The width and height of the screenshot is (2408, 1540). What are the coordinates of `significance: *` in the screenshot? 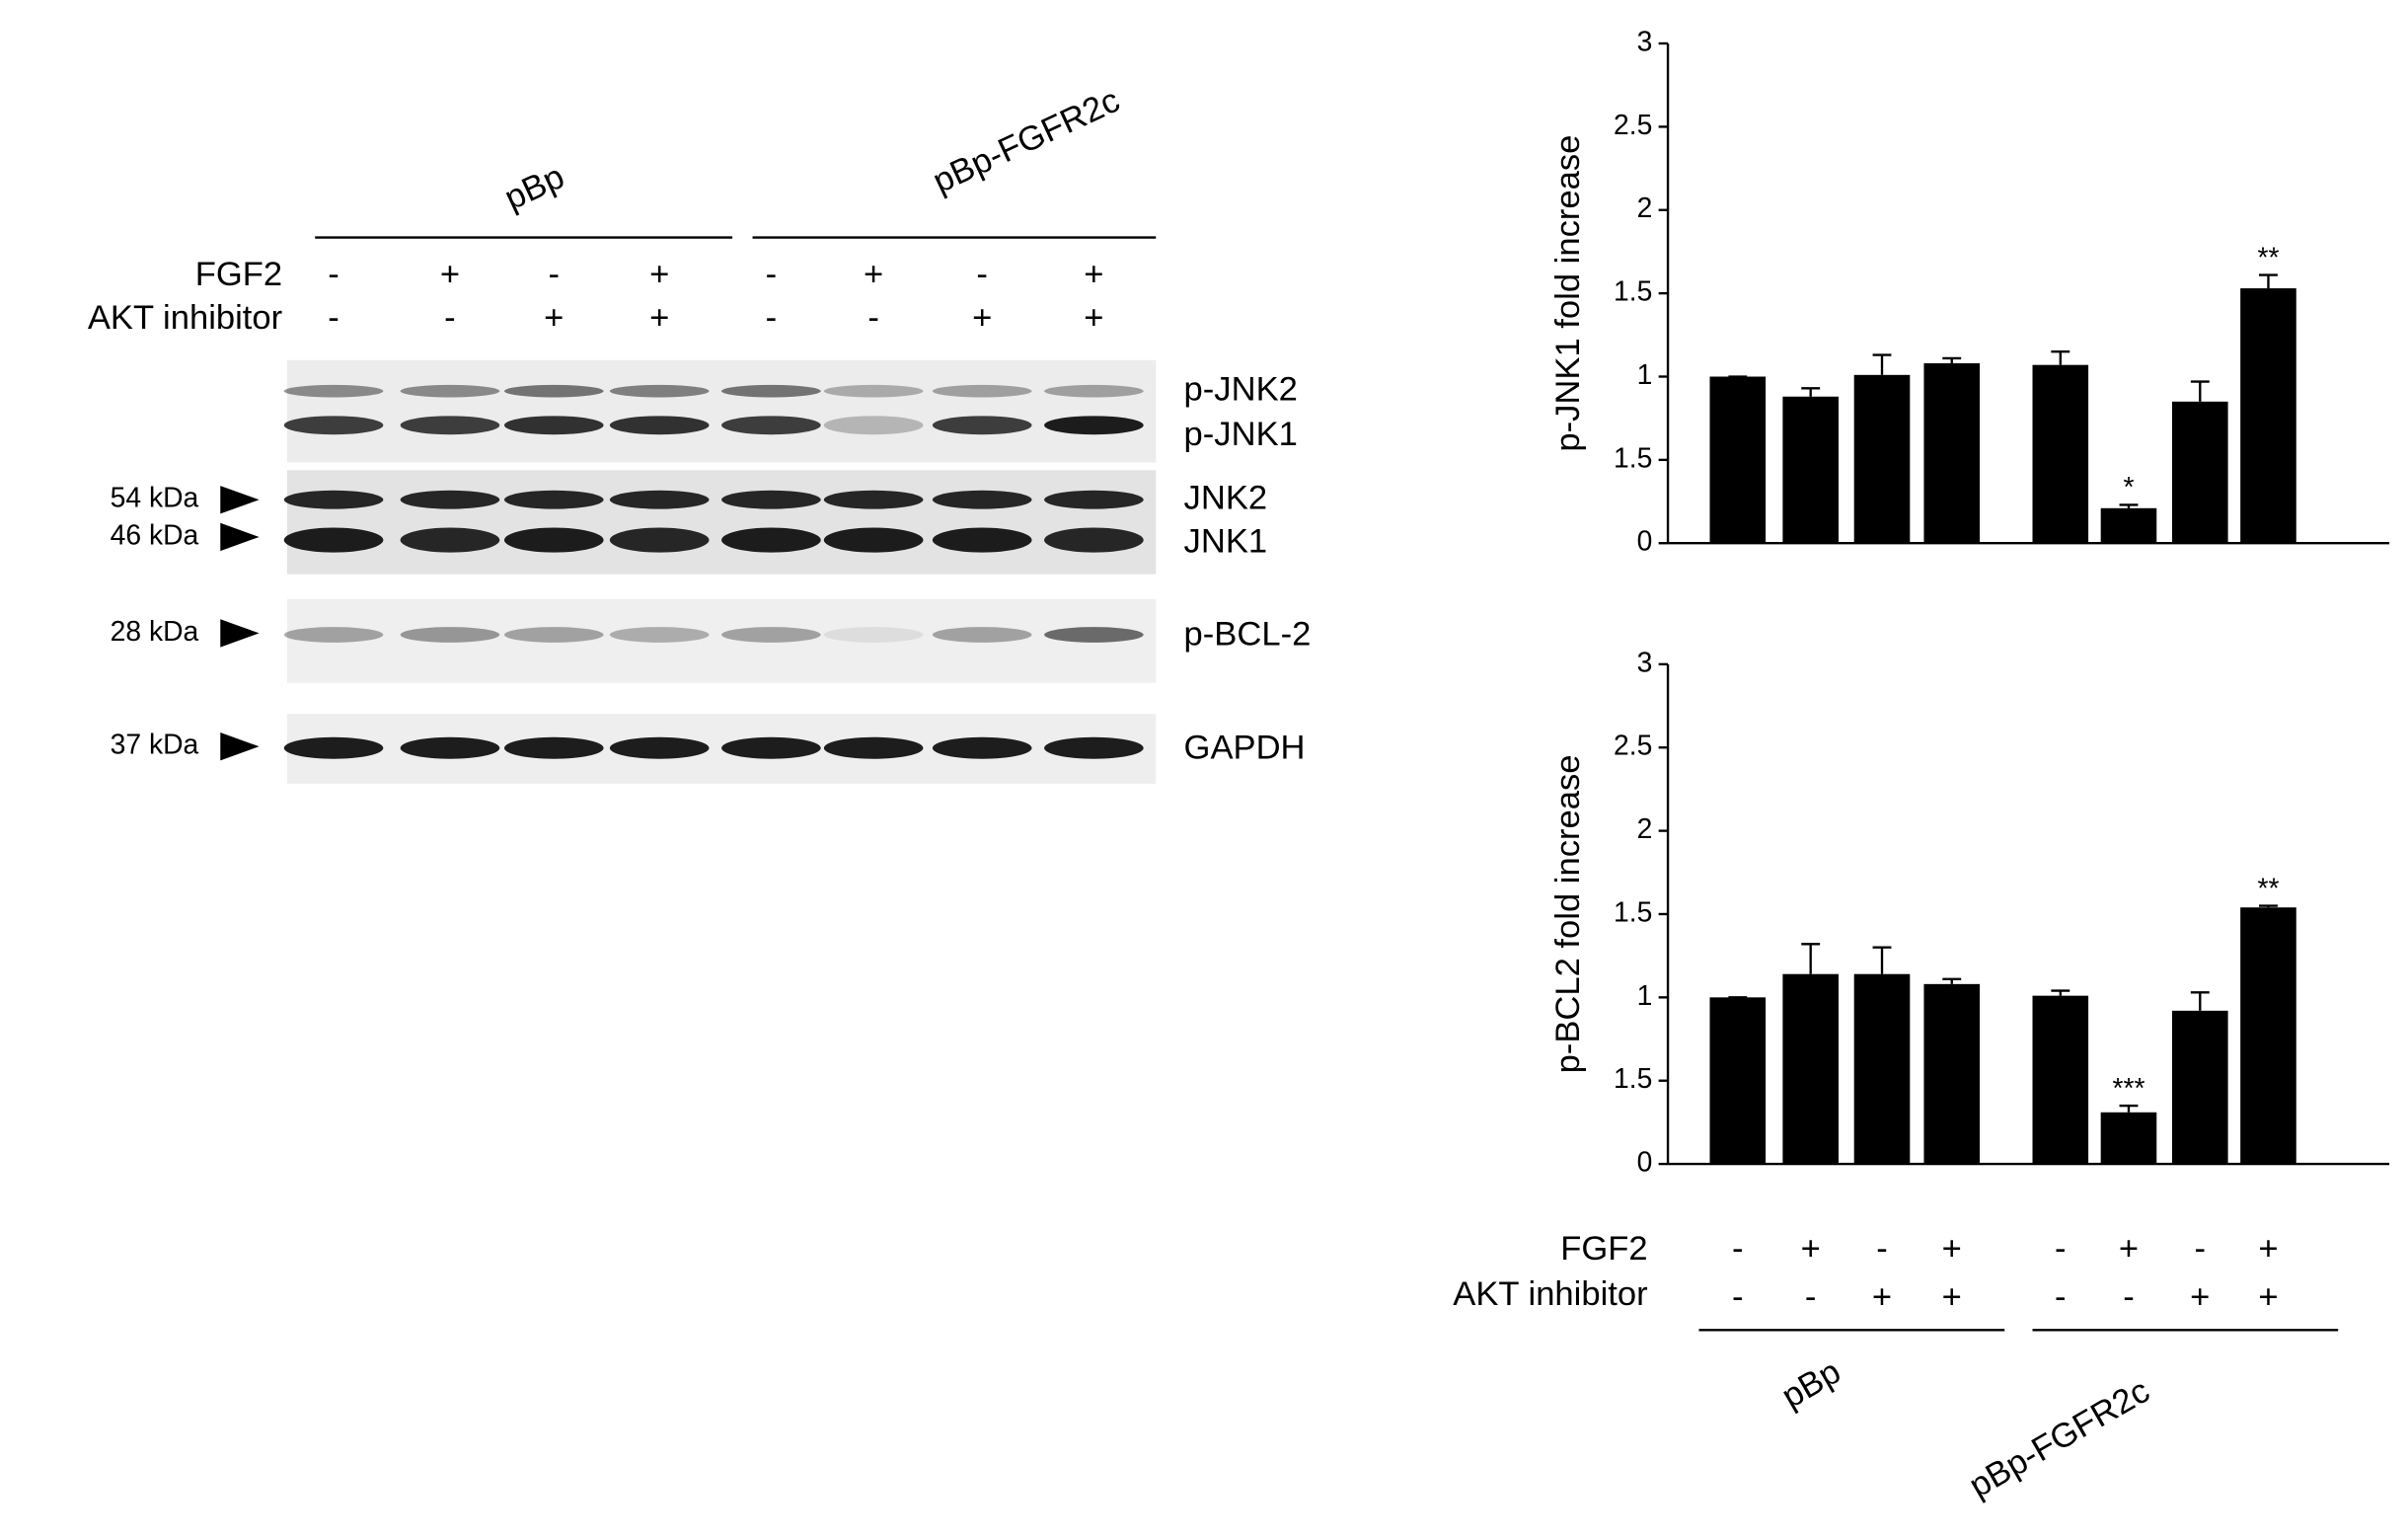 It's located at (2129, 486).